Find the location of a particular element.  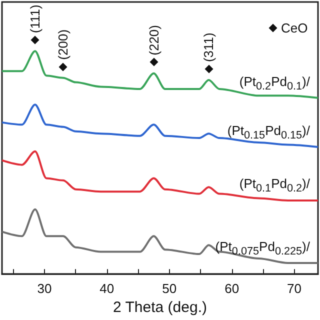

series-label: (Pt$_{0.075}$Pd$_{0.225}$)/ is located at coordinates (262, 249).